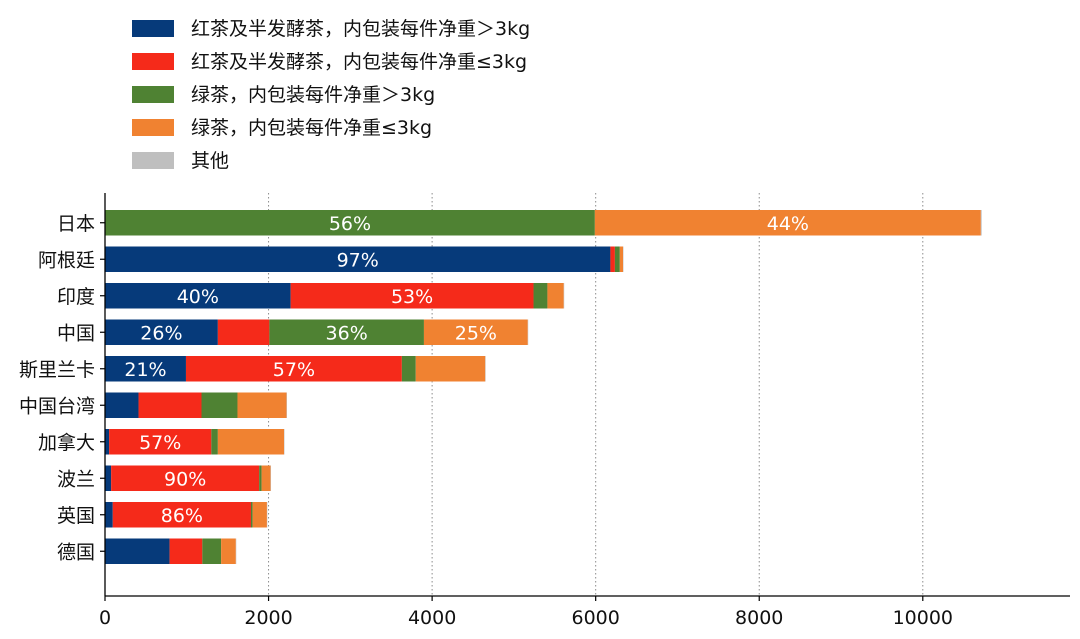 The image size is (1080, 639). Describe the element at coordinates (57, 370) in the screenshot. I see `y-tick-label: 斯里兰卡` at that location.